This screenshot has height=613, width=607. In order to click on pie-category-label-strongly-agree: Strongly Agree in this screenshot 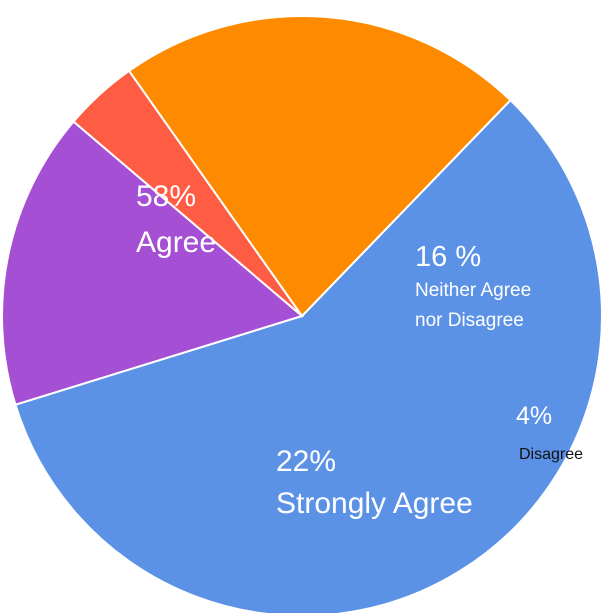, I will do `click(374, 503)`.